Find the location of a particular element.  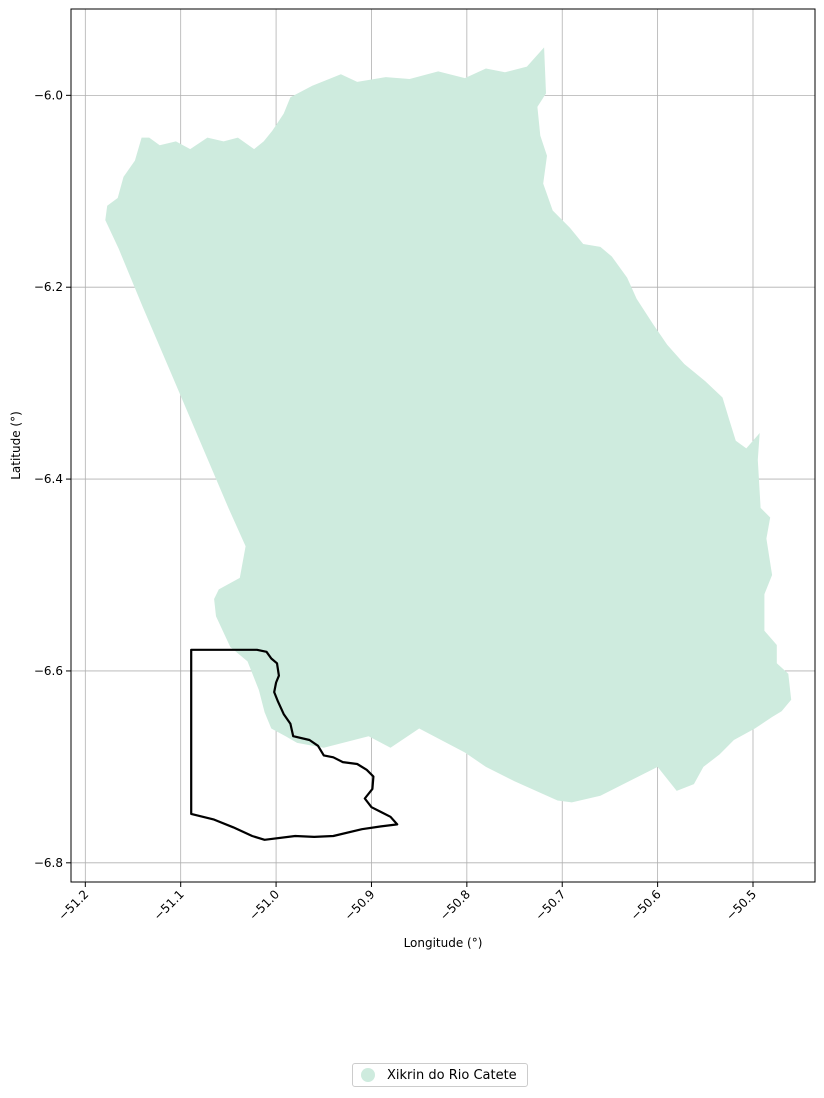

x-tick-label: −50.6 is located at coordinates (646, 905).